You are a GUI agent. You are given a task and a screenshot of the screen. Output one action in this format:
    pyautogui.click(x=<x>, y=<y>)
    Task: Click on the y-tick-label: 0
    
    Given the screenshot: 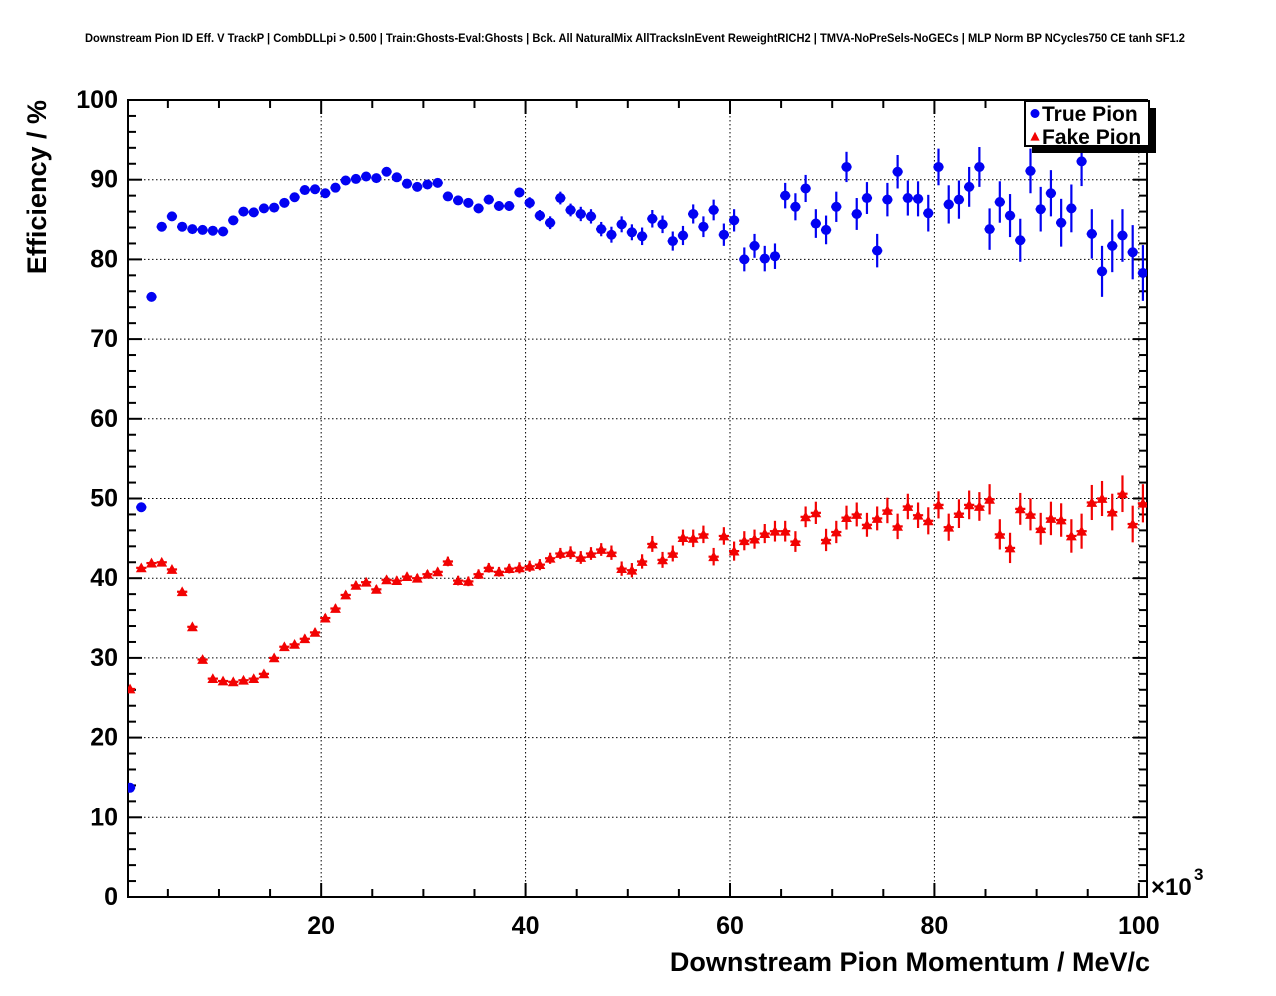 What is the action you would take?
    pyautogui.click(x=111, y=897)
    